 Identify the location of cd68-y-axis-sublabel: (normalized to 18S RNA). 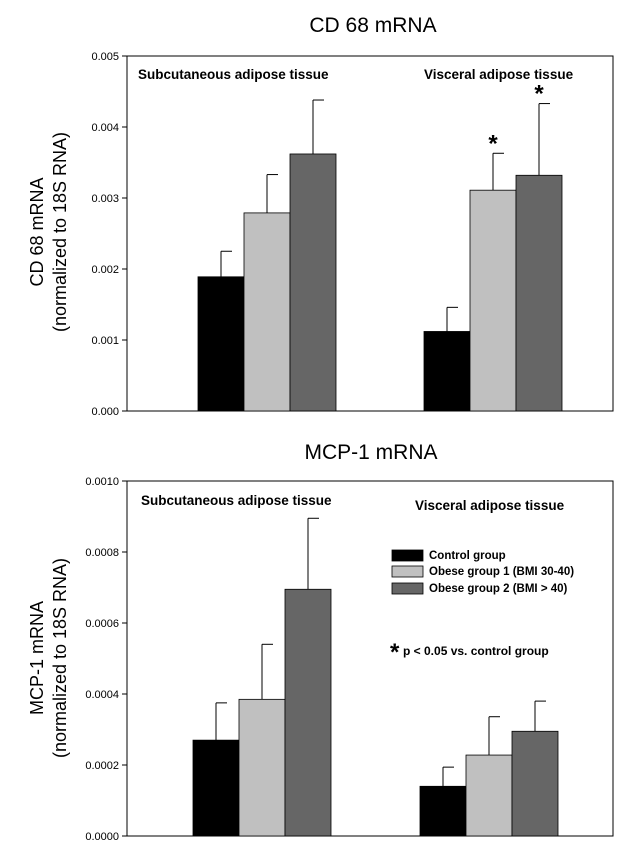
(60, 232).